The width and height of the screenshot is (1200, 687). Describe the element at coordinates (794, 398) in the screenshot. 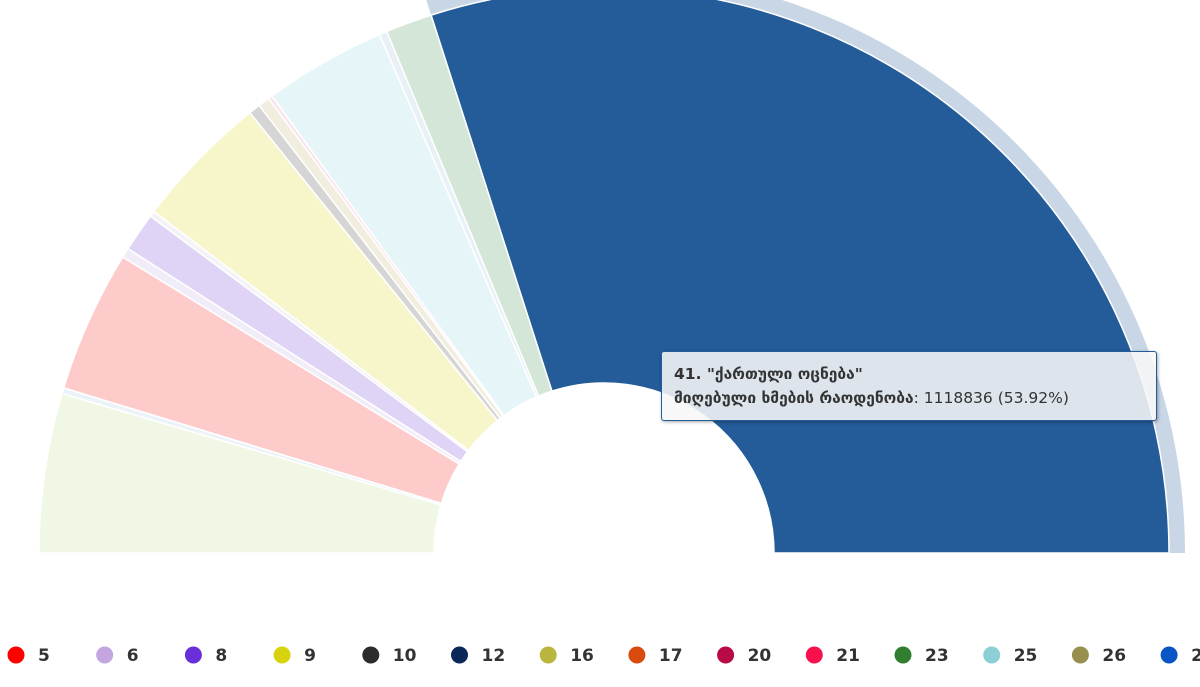

I see `tooltip-label: მიღებული ხმების რაოდენობა` at that location.